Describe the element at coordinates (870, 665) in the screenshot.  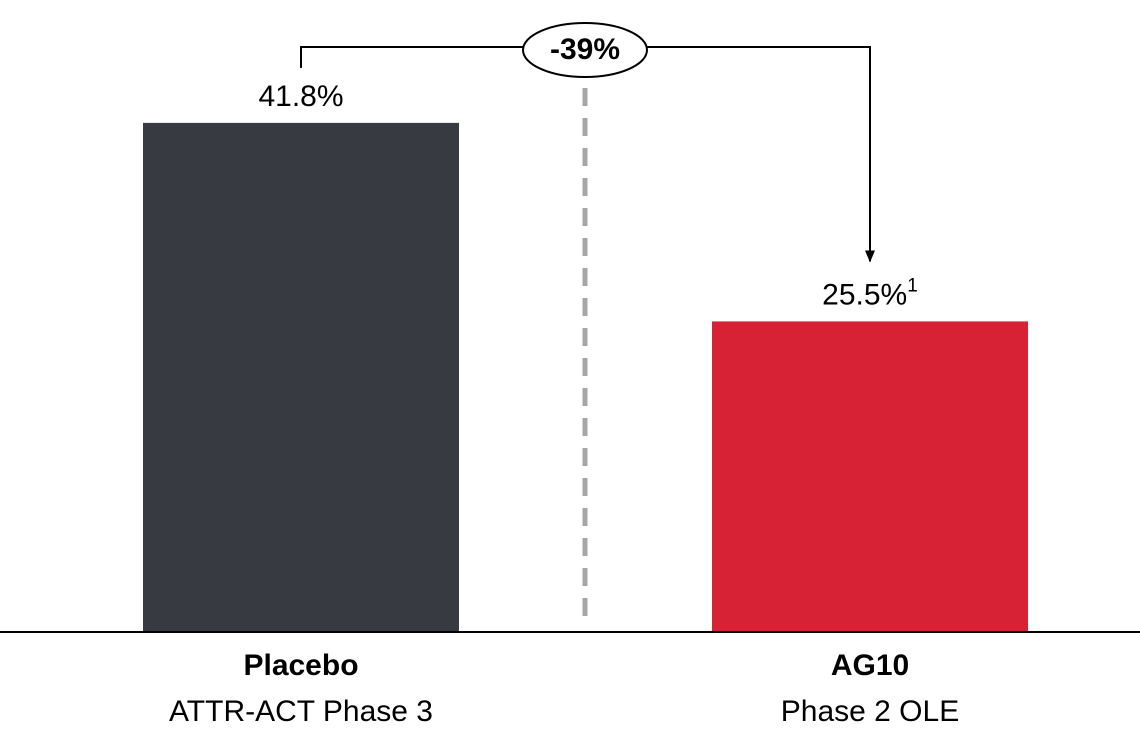
I see `category-label: AG10` at that location.